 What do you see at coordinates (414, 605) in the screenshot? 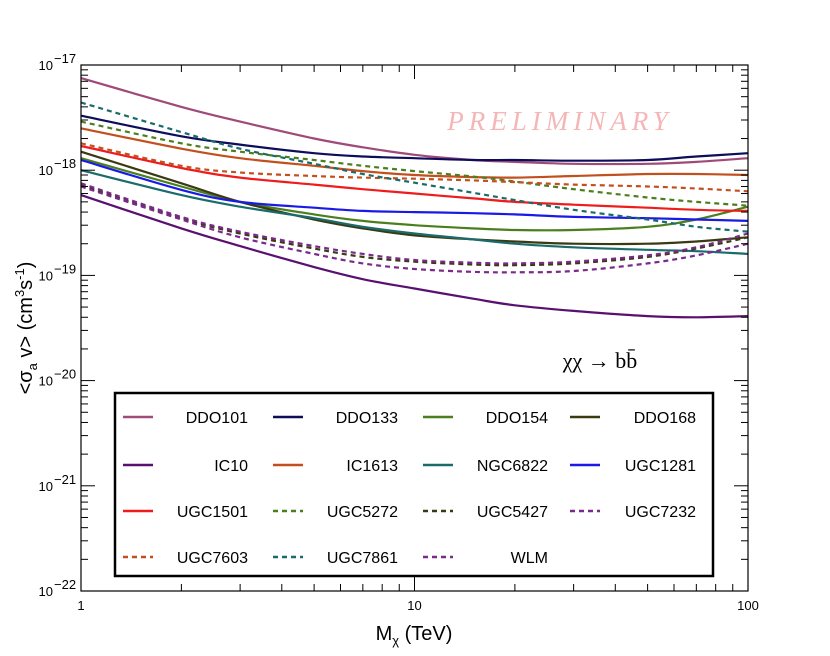
I see `x-tick-label: 10` at bounding box center [414, 605].